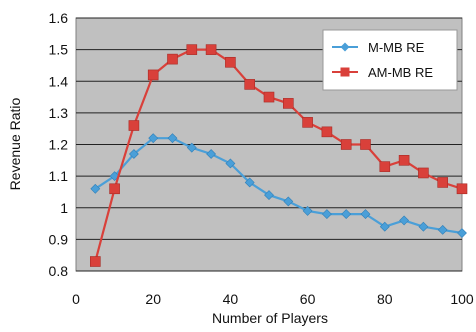 Image resolution: width=476 pixels, height=332 pixels. I want to click on y-tick-label: 1.6, so click(59, 18).